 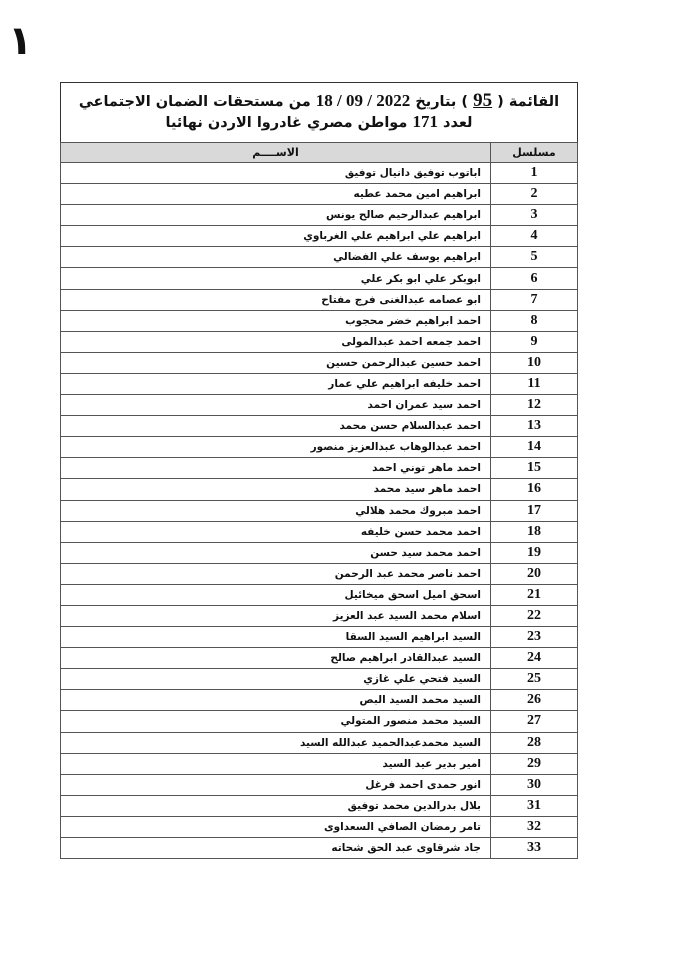 I want to click on row-name: احمد محمد حسن خليفه, so click(x=275, y=531).